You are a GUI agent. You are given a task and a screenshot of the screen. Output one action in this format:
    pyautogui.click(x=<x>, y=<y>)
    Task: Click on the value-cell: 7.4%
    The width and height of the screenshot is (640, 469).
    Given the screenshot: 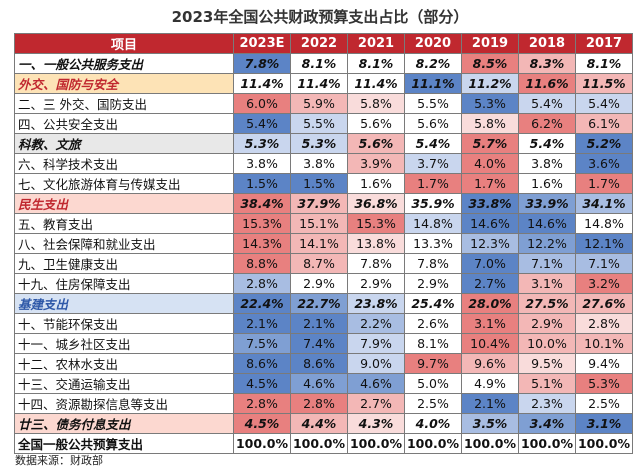 What is the action you would take?
    pyautogui.click(x=319, y=343)
    